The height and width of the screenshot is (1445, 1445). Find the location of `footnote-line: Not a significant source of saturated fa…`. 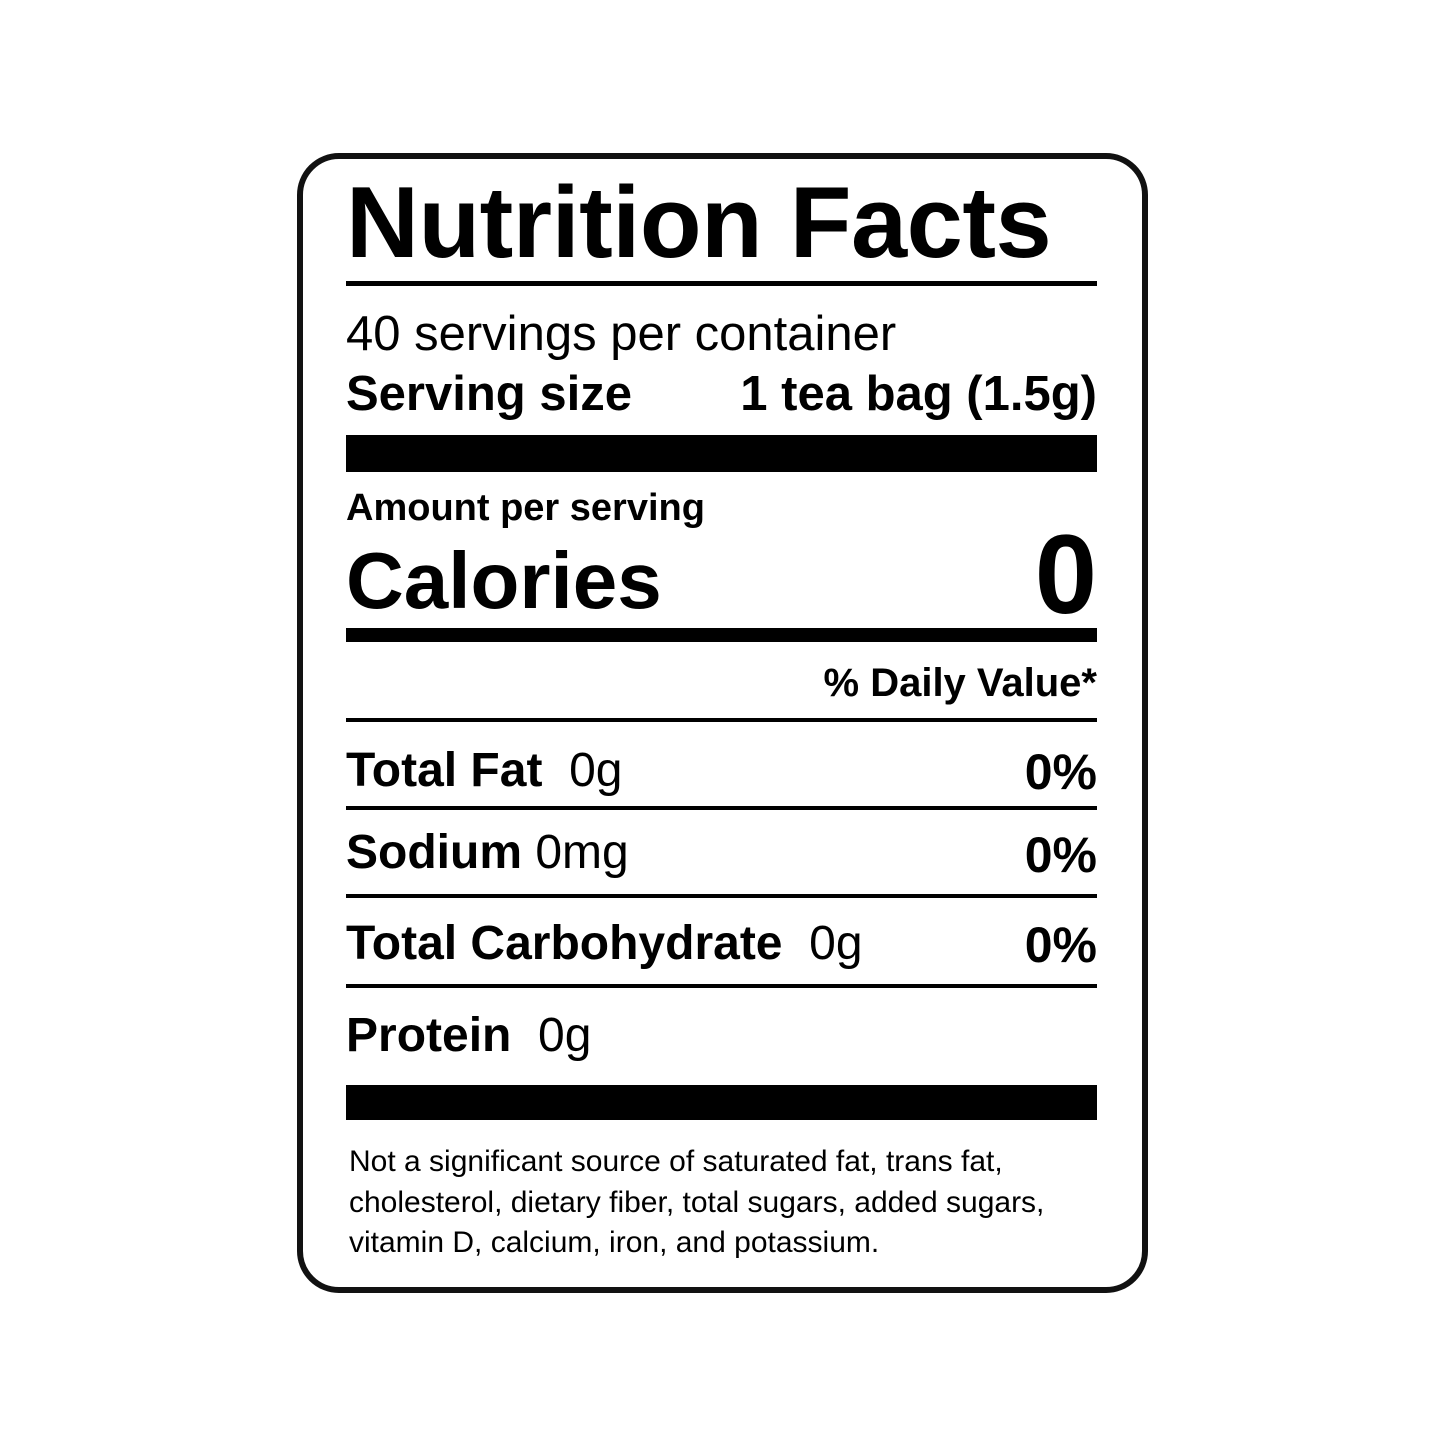

footnote-line: Not a significant source of saturated fa… is located at coordinates (676, 1161).